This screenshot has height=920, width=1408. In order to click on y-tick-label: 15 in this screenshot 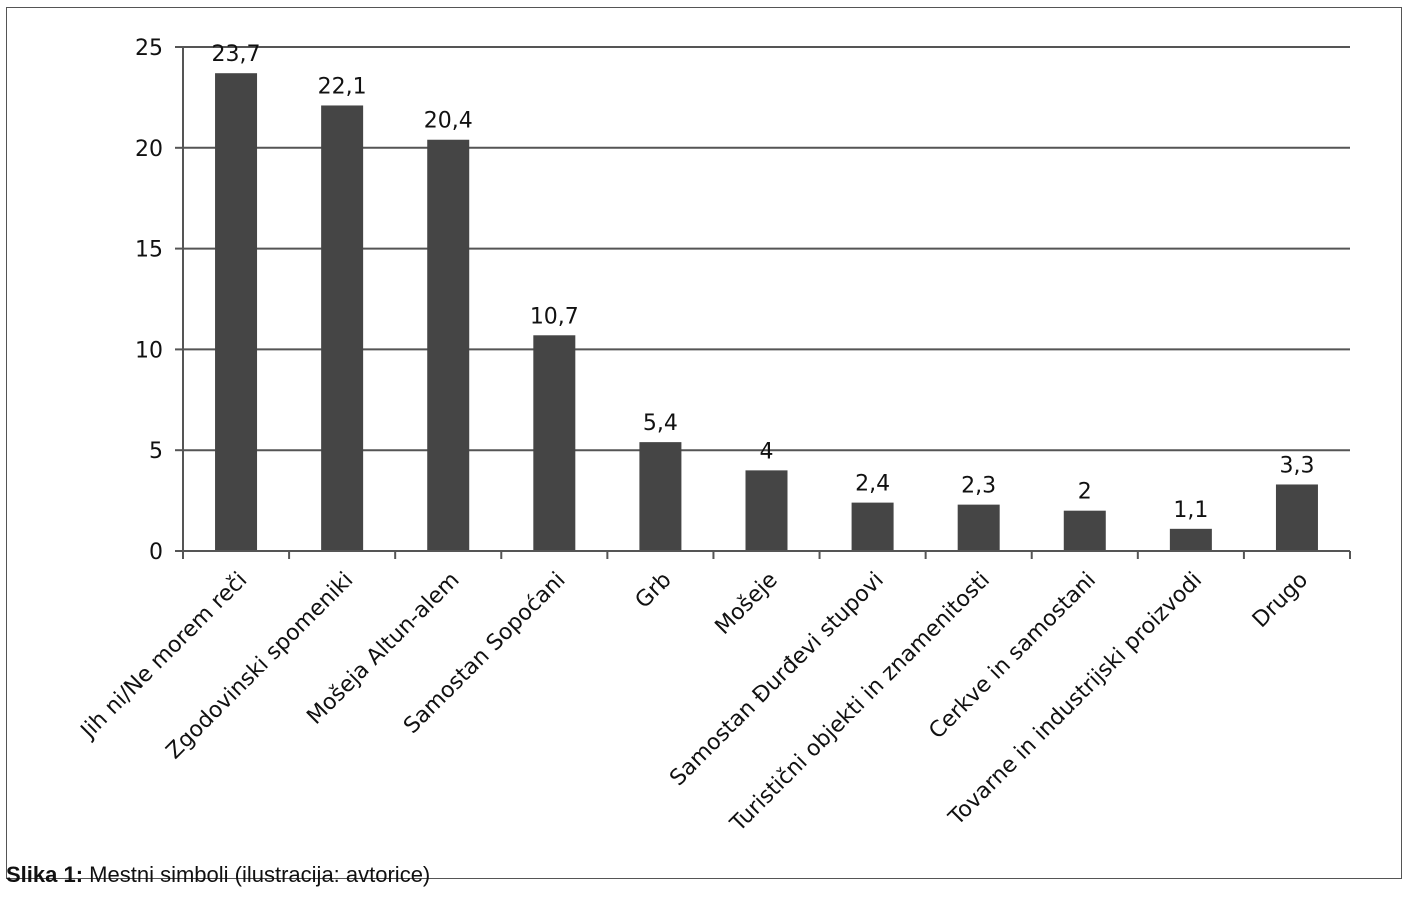, I will do `click(149, 250)`.